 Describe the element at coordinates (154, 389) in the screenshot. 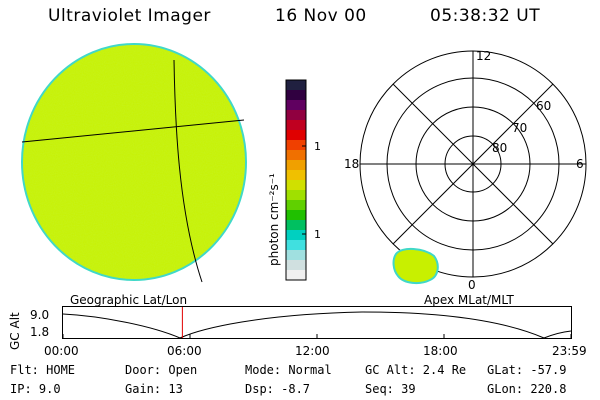

I see `info-gain: Gain: 13` at that location.